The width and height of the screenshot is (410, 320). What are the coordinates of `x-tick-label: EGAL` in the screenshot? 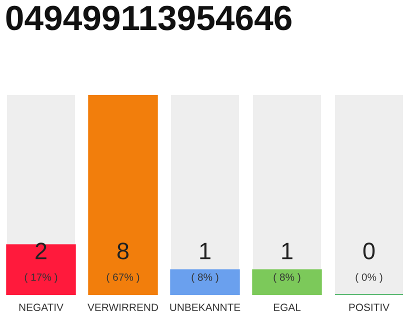 It's located at (287, 308).